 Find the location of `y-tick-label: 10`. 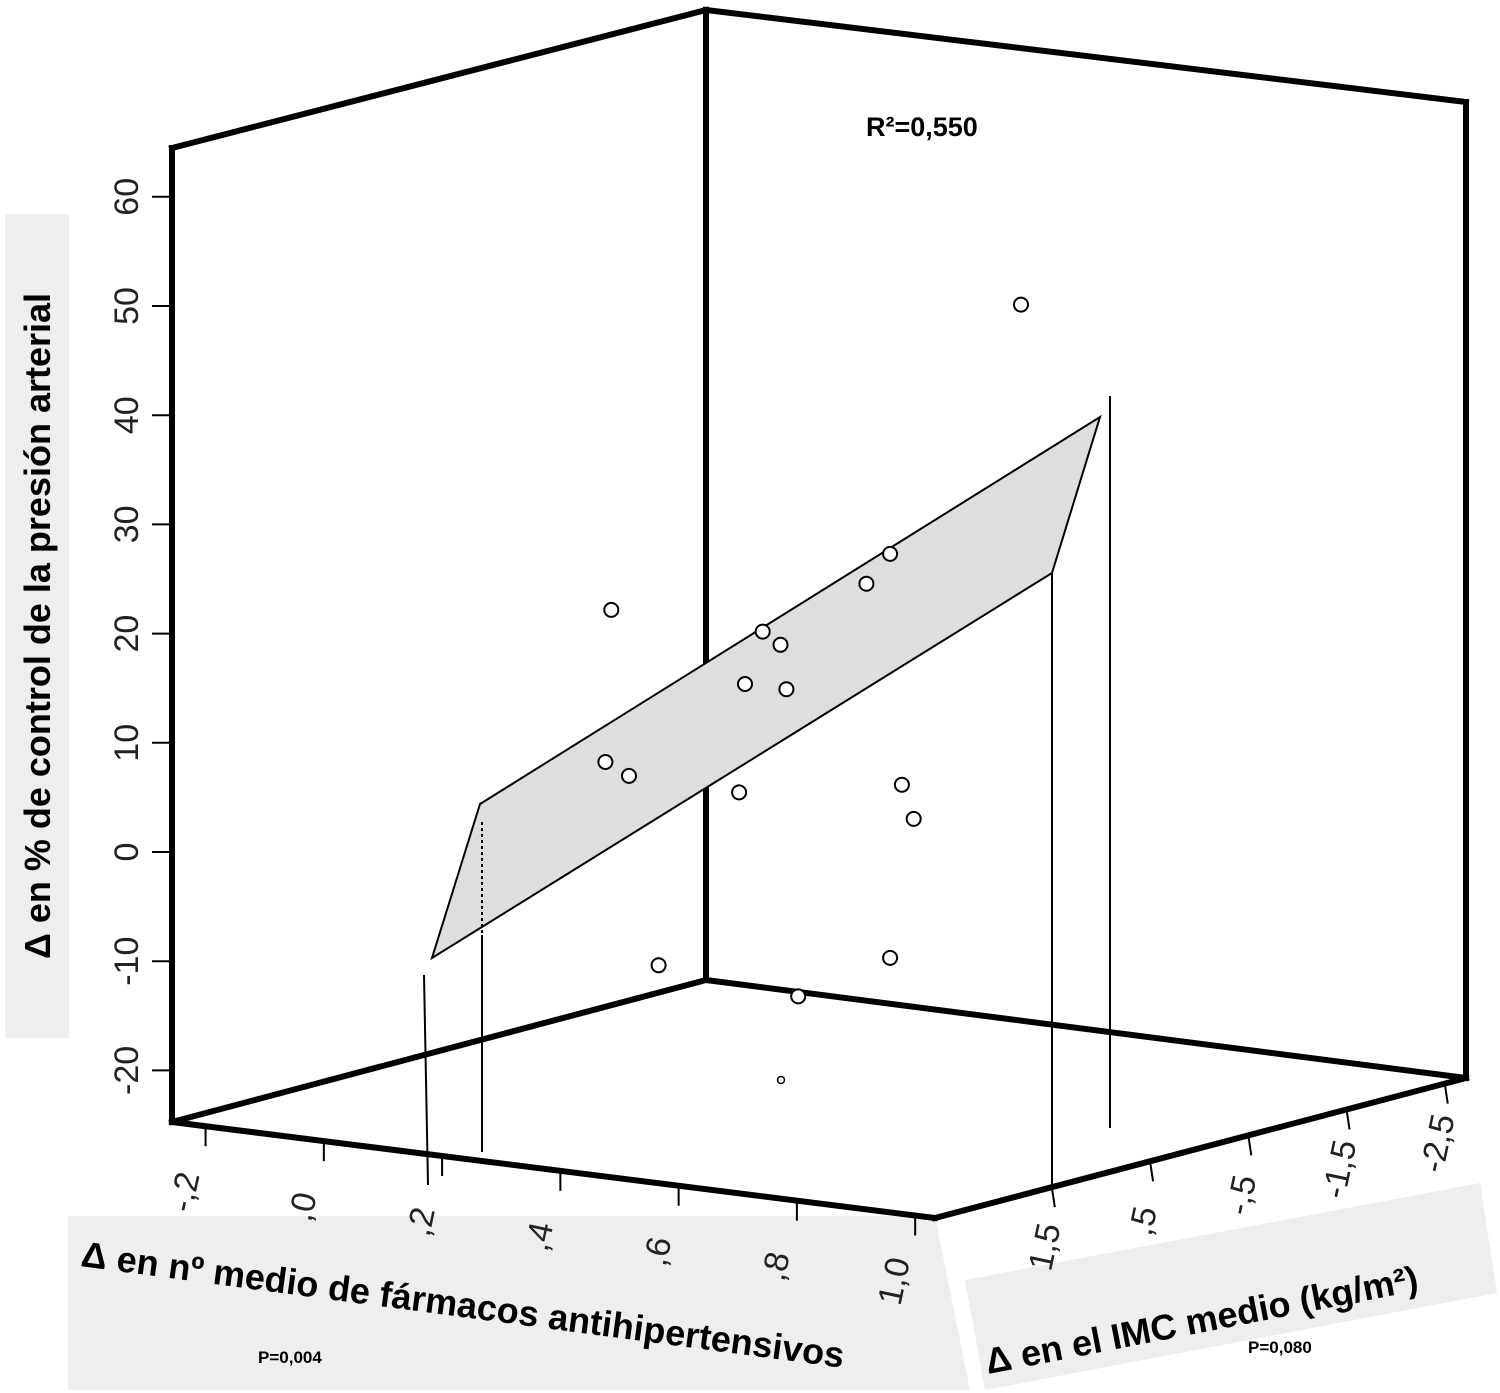

y-tick-label: 10 is located at coordinates (127, 743).